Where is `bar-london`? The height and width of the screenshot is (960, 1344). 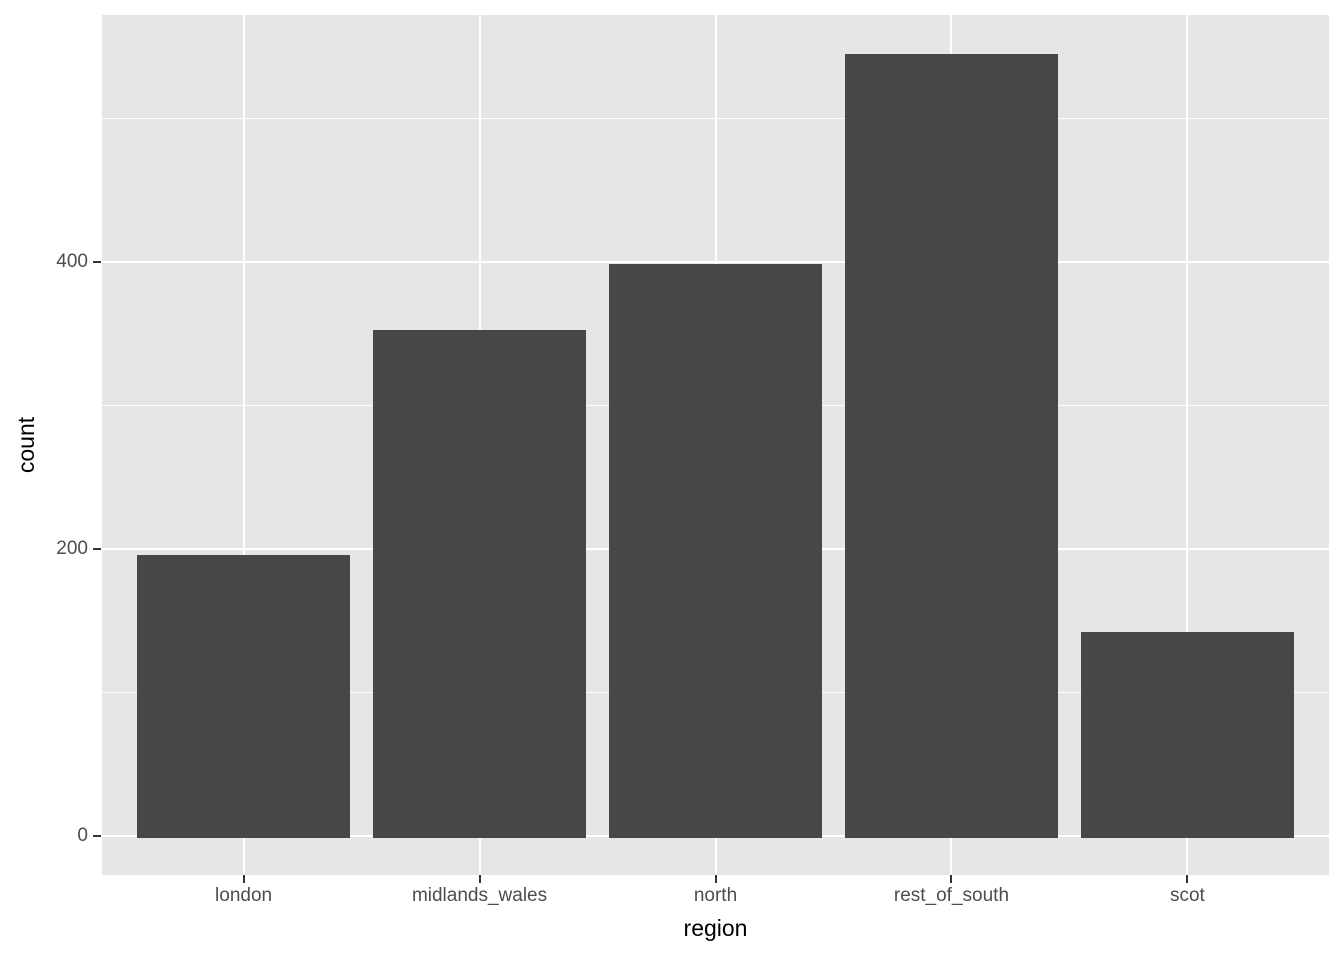 bar-london is located at coordinates (243, 696).